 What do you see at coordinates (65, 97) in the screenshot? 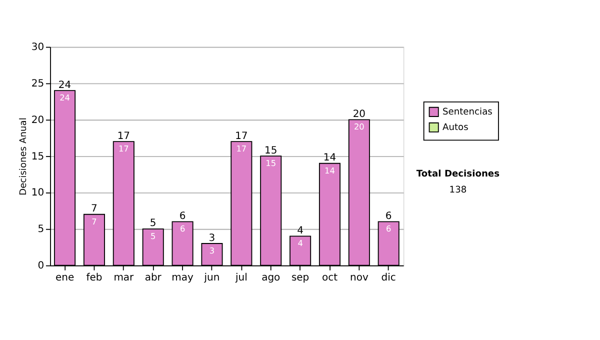
I see `data-label: 24` at bounding box center [65, 97].